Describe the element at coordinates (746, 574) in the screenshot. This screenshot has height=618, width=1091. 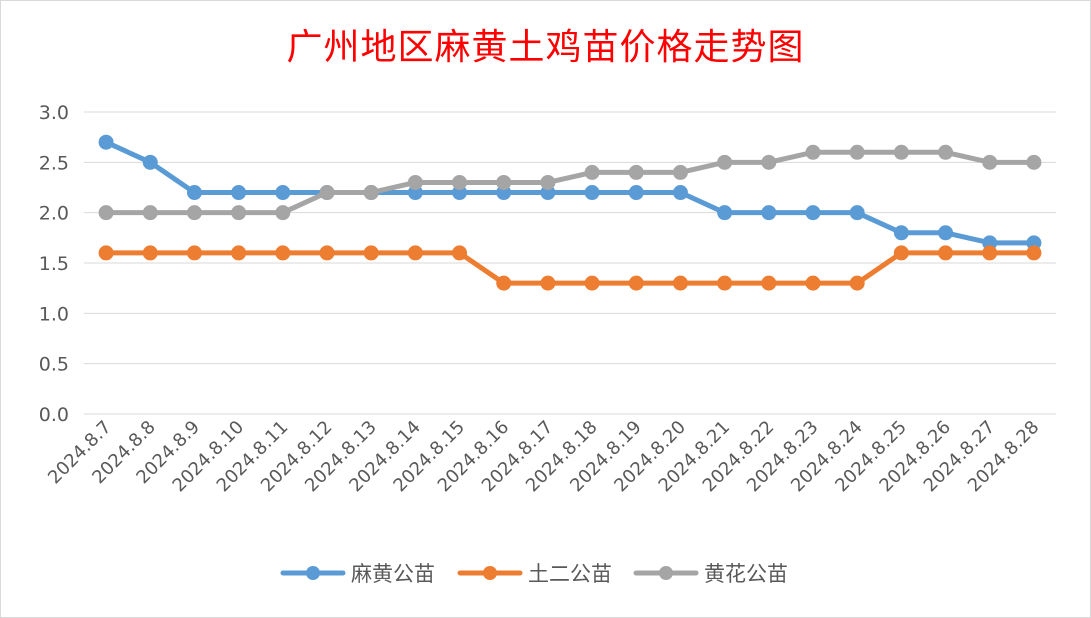
I see `legend-label-3: 黄花公苗` at that location.